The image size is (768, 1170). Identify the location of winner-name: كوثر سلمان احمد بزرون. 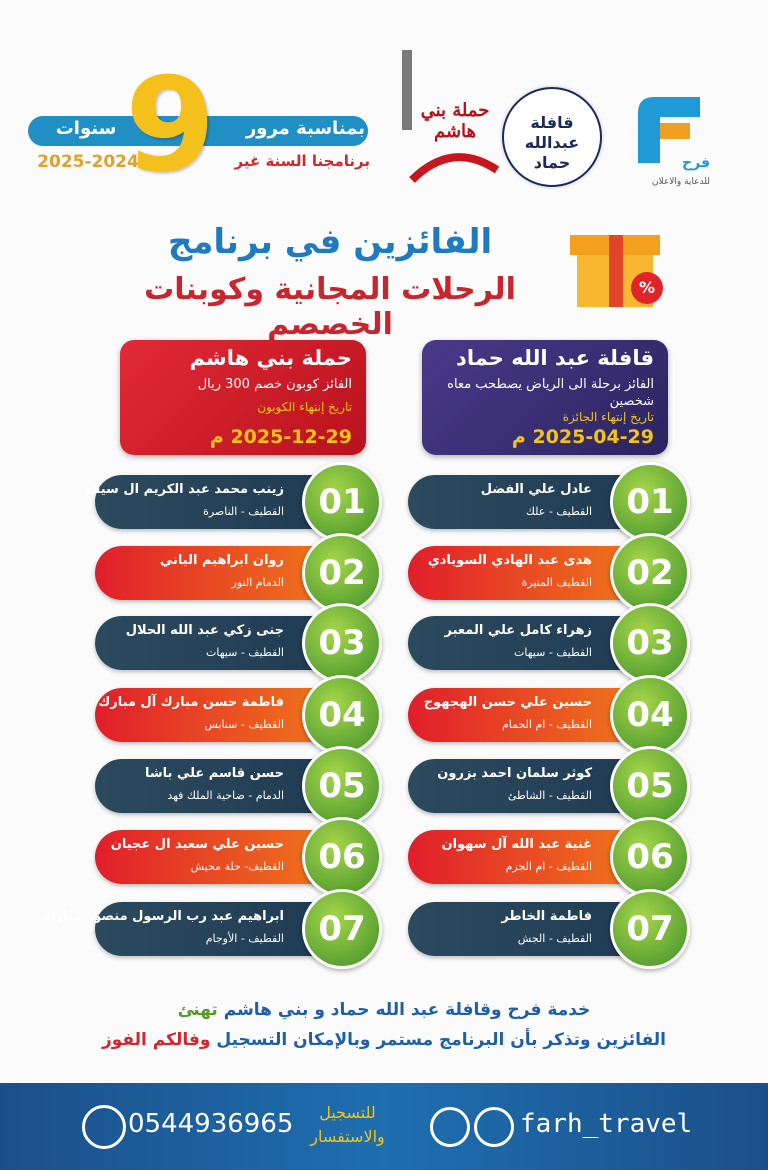
(514, 773).